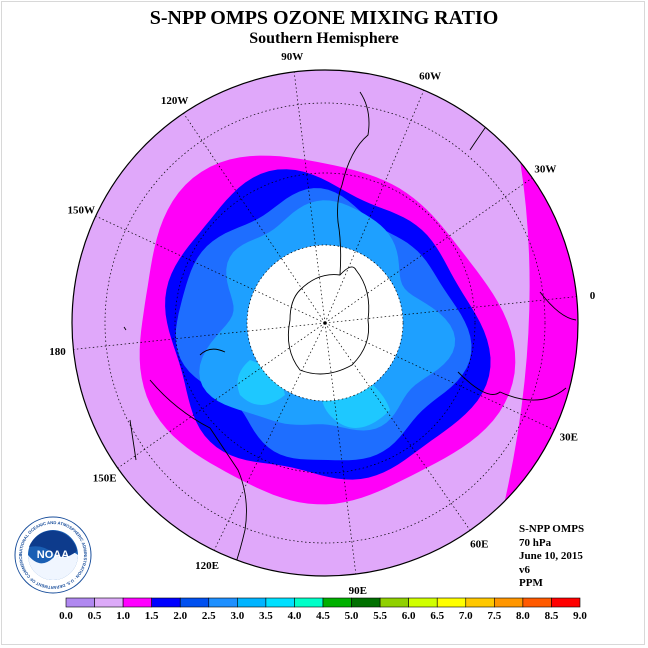 The height and width of the screenshot is (648, 648). What do you see at coordinates (174, 393) in the screenshot?
I see `islands` at bounding box center [174, 393].